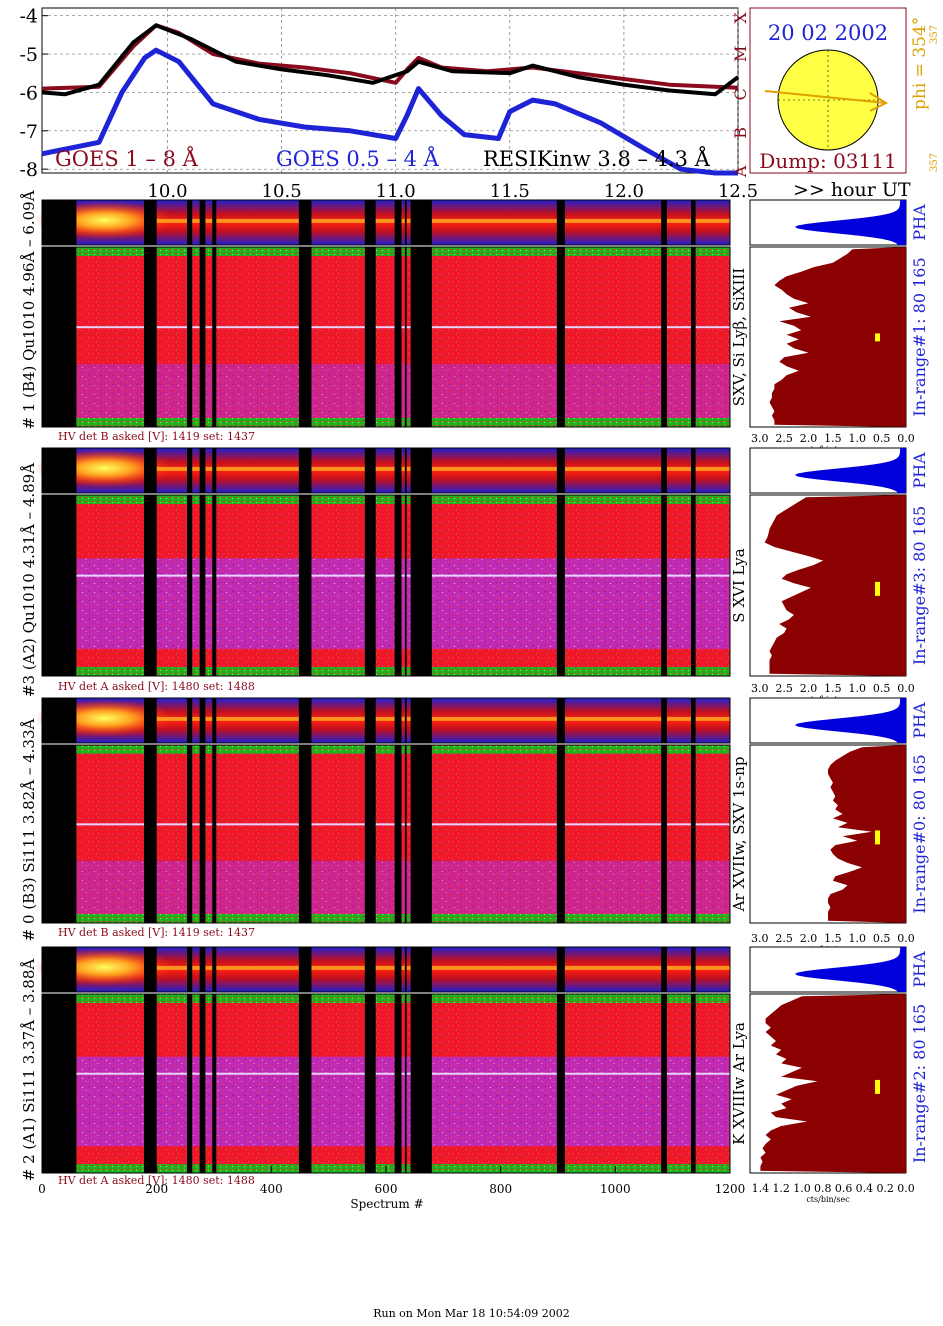 Image resolution: width=943 pixels, height=1326 pixels. What do you see at coordinates (906, 688) in the screenshot?
I see `hist-tick-label: 0.0` at bounding box center [906, 688].